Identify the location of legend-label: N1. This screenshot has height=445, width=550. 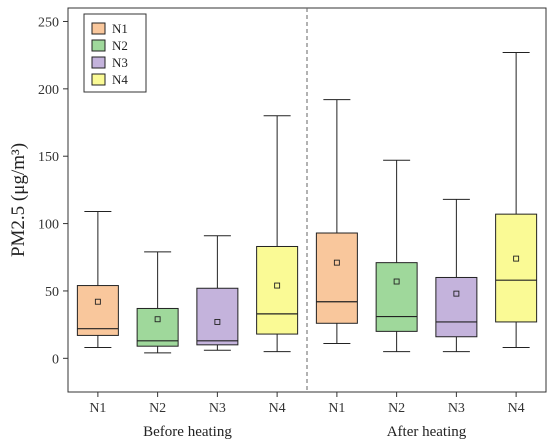
(120, 28).